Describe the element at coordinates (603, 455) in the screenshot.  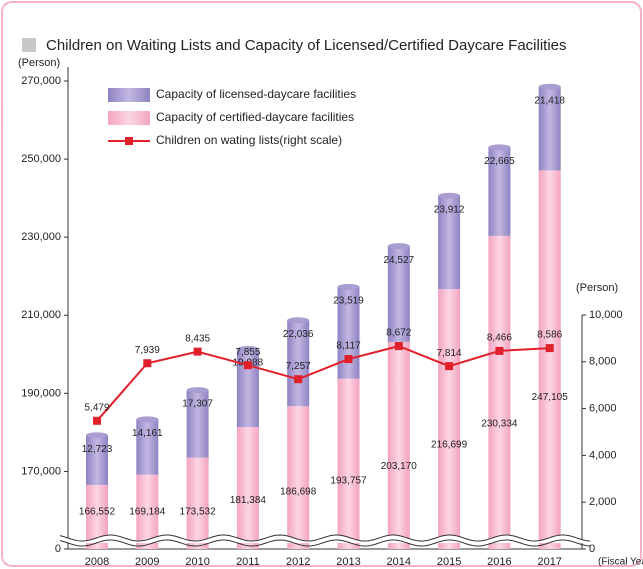
I see `y2-tick-label: 4,000` at that location.